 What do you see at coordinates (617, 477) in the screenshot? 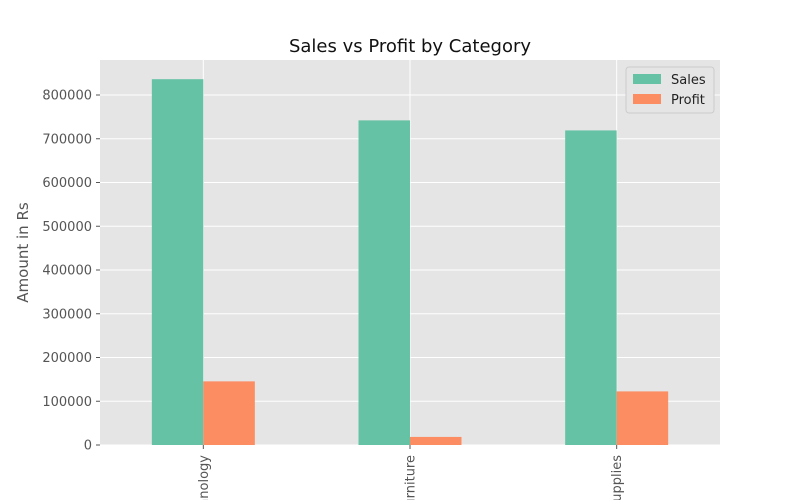
I see `x-tick-label: Office Supplies` at bounding box center [617, 477].